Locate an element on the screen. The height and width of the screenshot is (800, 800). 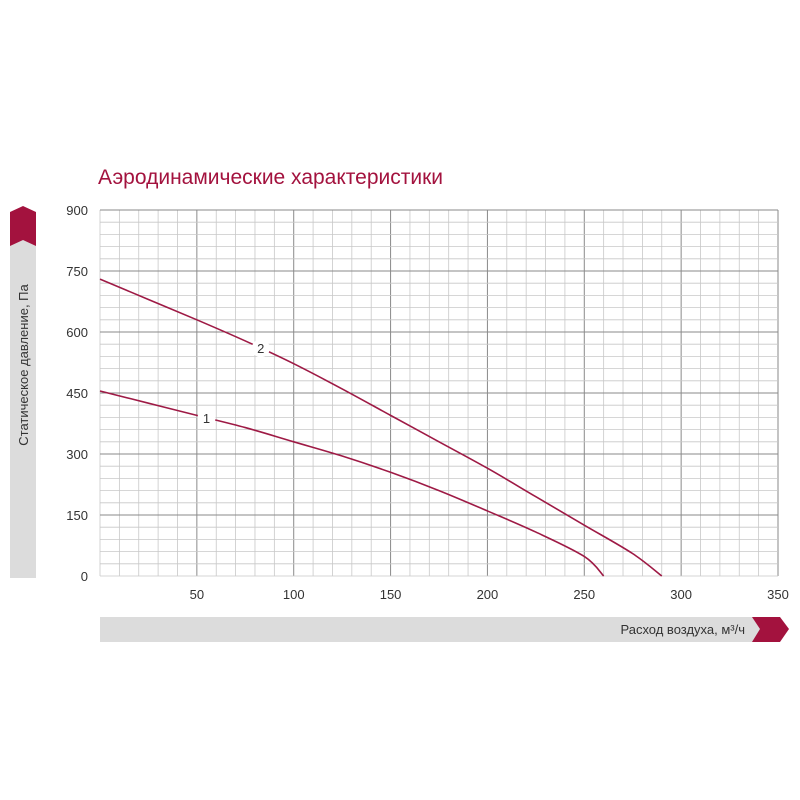
y-tick-label: 150 is located at coordinates (77, 515).